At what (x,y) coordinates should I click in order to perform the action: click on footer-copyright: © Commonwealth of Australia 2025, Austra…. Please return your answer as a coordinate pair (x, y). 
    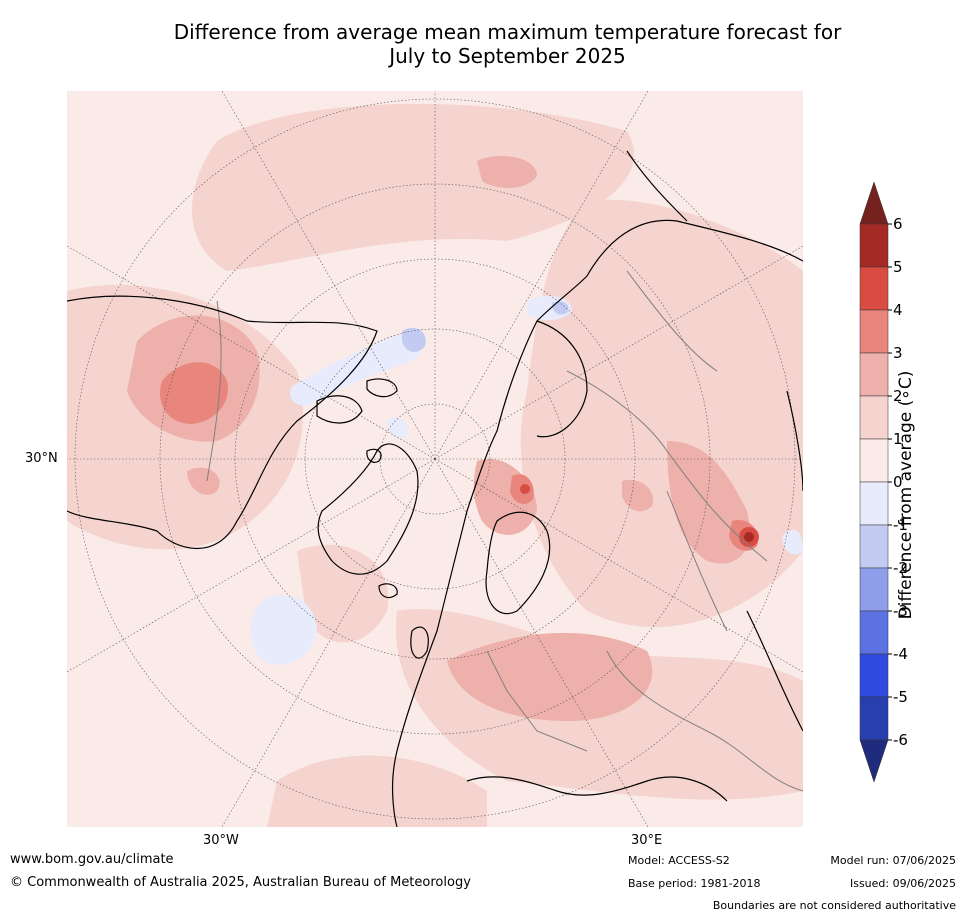
    Looking at the image, I should click on (240, 882).